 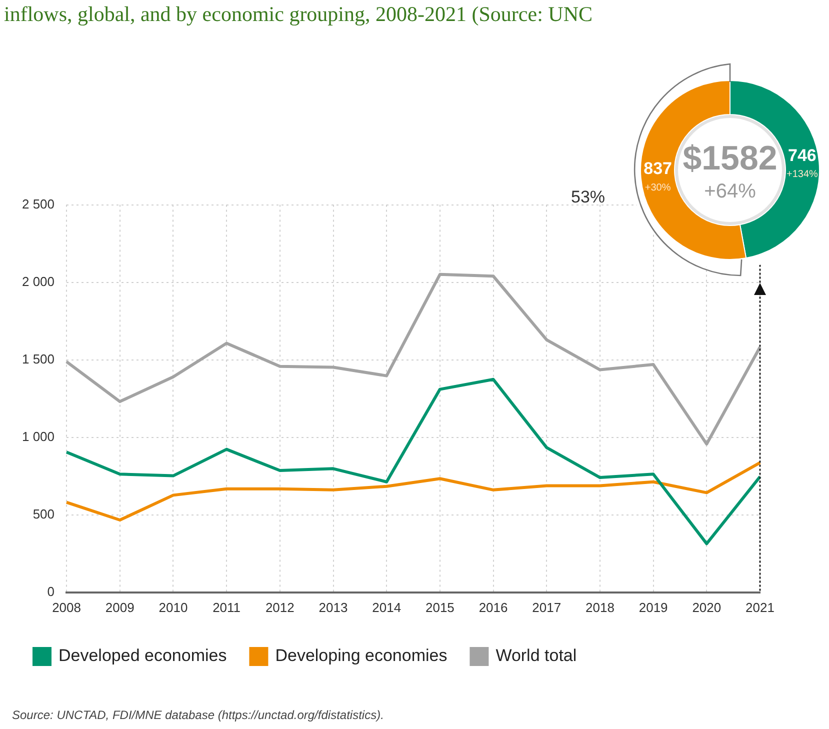 What do you see at coordinates (119, 607) in the screenshot?
I see `x-tick-label: 2009` at bounding box center [119, 607].